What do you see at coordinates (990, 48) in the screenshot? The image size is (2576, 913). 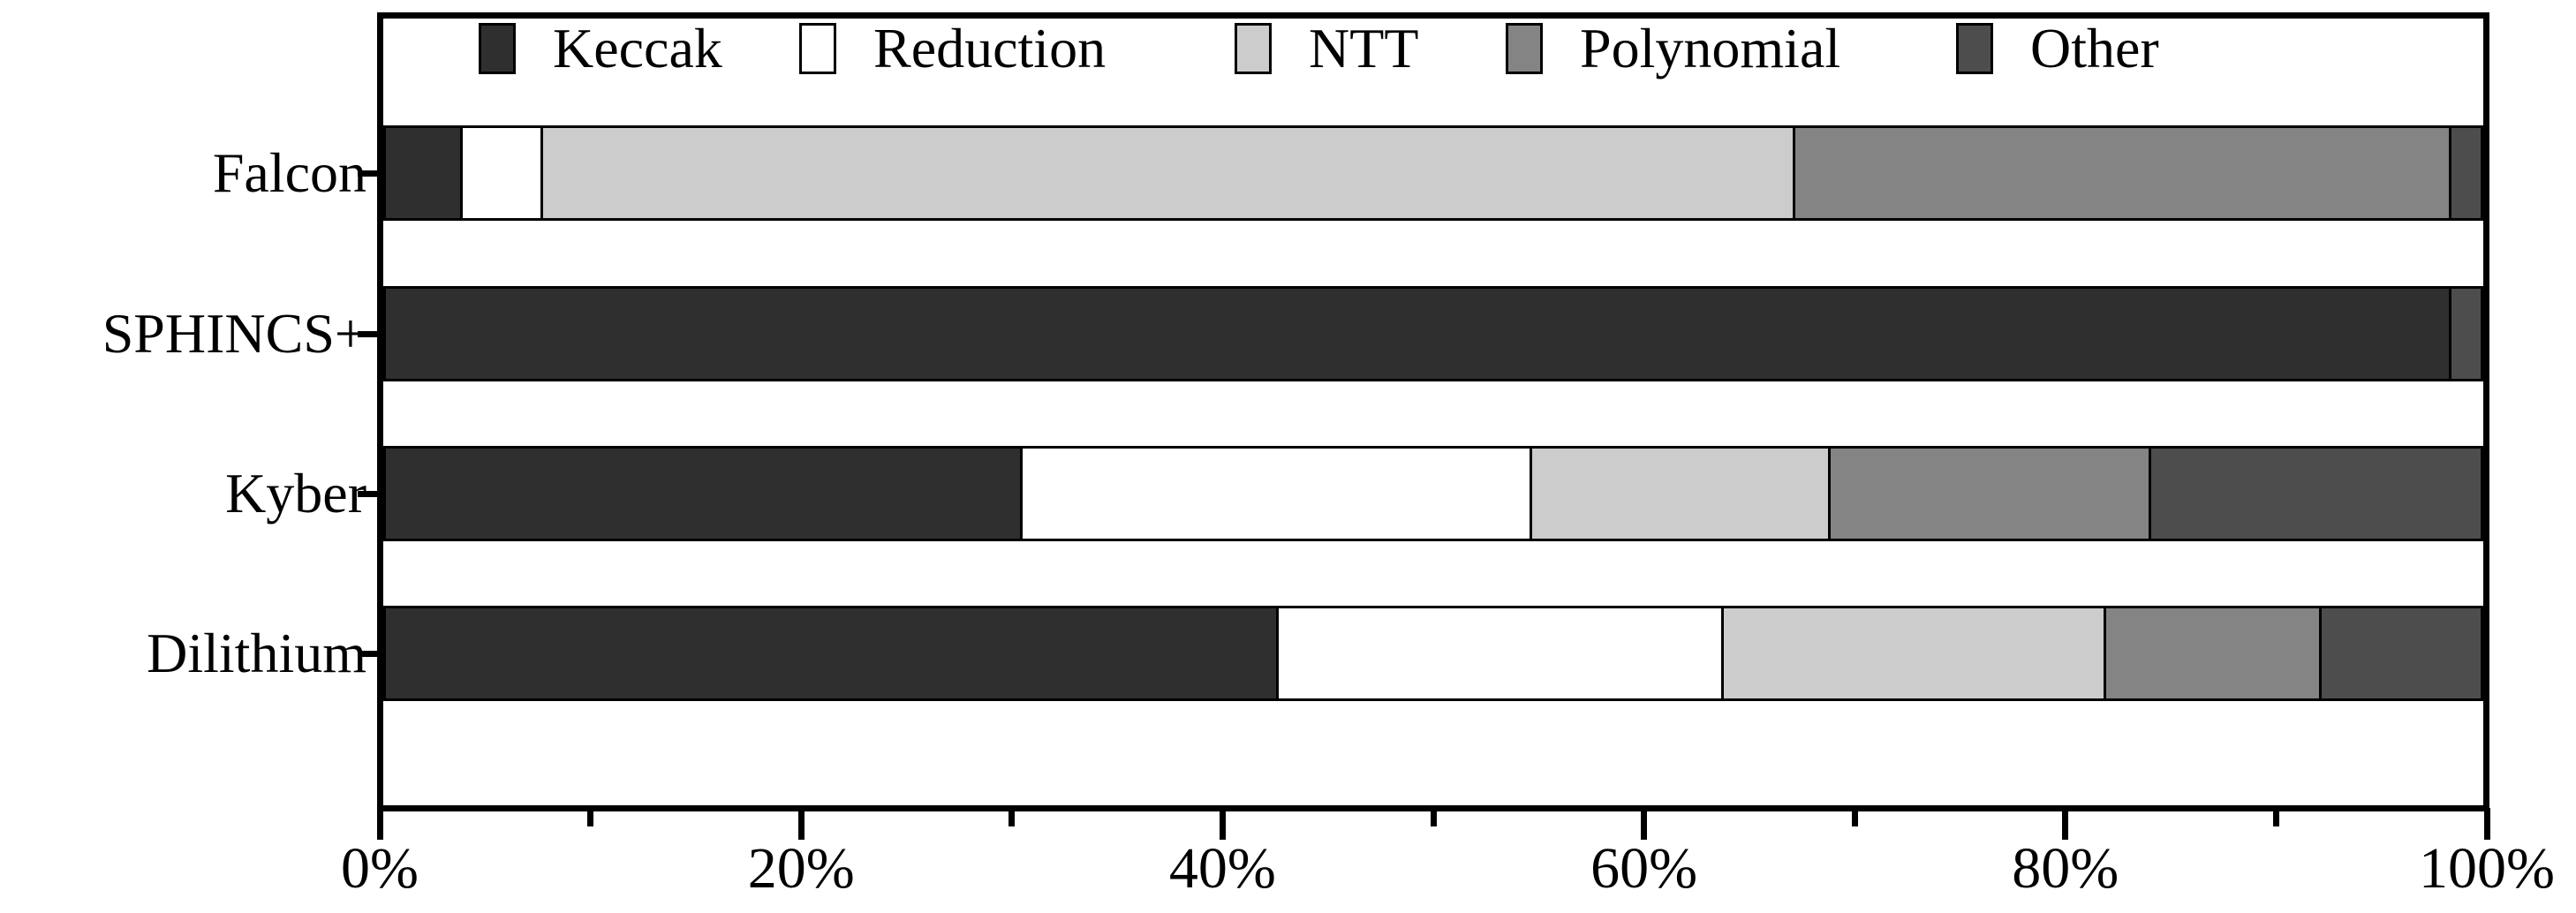 I see `legend-label-reduction: Reduction` at bounding box center [990, 48].